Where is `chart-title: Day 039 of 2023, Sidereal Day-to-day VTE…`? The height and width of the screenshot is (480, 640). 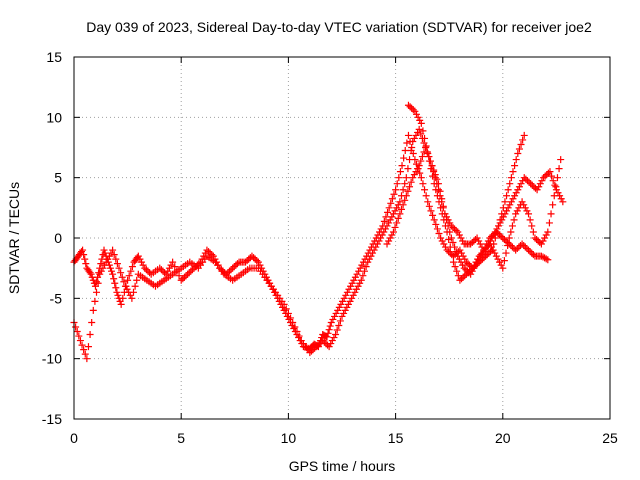 chart-title: Day 039 of 2023, Sidereal Day-to-day VTE… is located at coordinates (339, 27).